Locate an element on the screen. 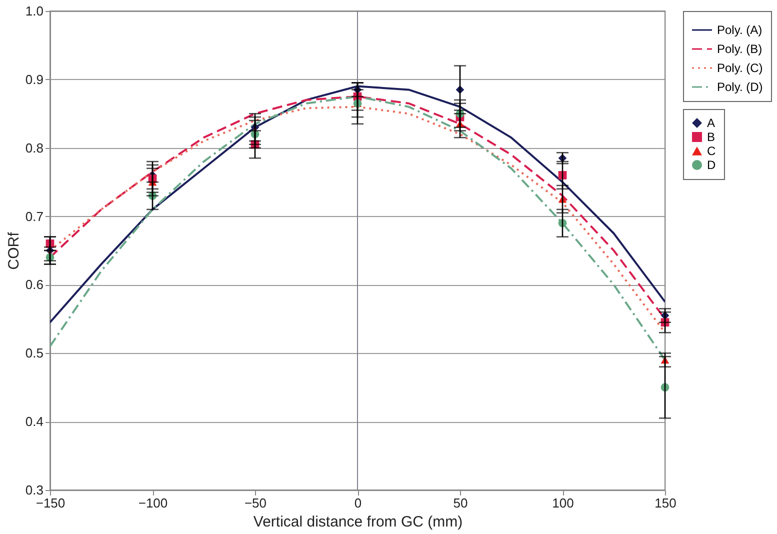 The image size is (777, 534). x-tick-label: −100 is located at coordinates (153, 503).